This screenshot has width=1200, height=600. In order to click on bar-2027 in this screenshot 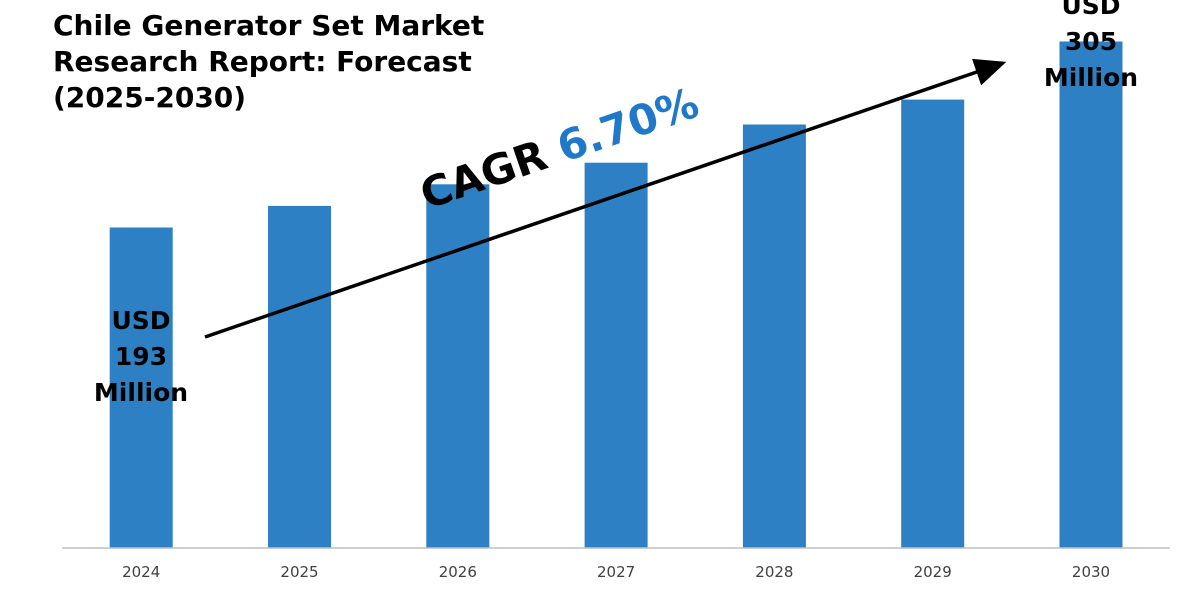, I will do `click(616, 355)`.